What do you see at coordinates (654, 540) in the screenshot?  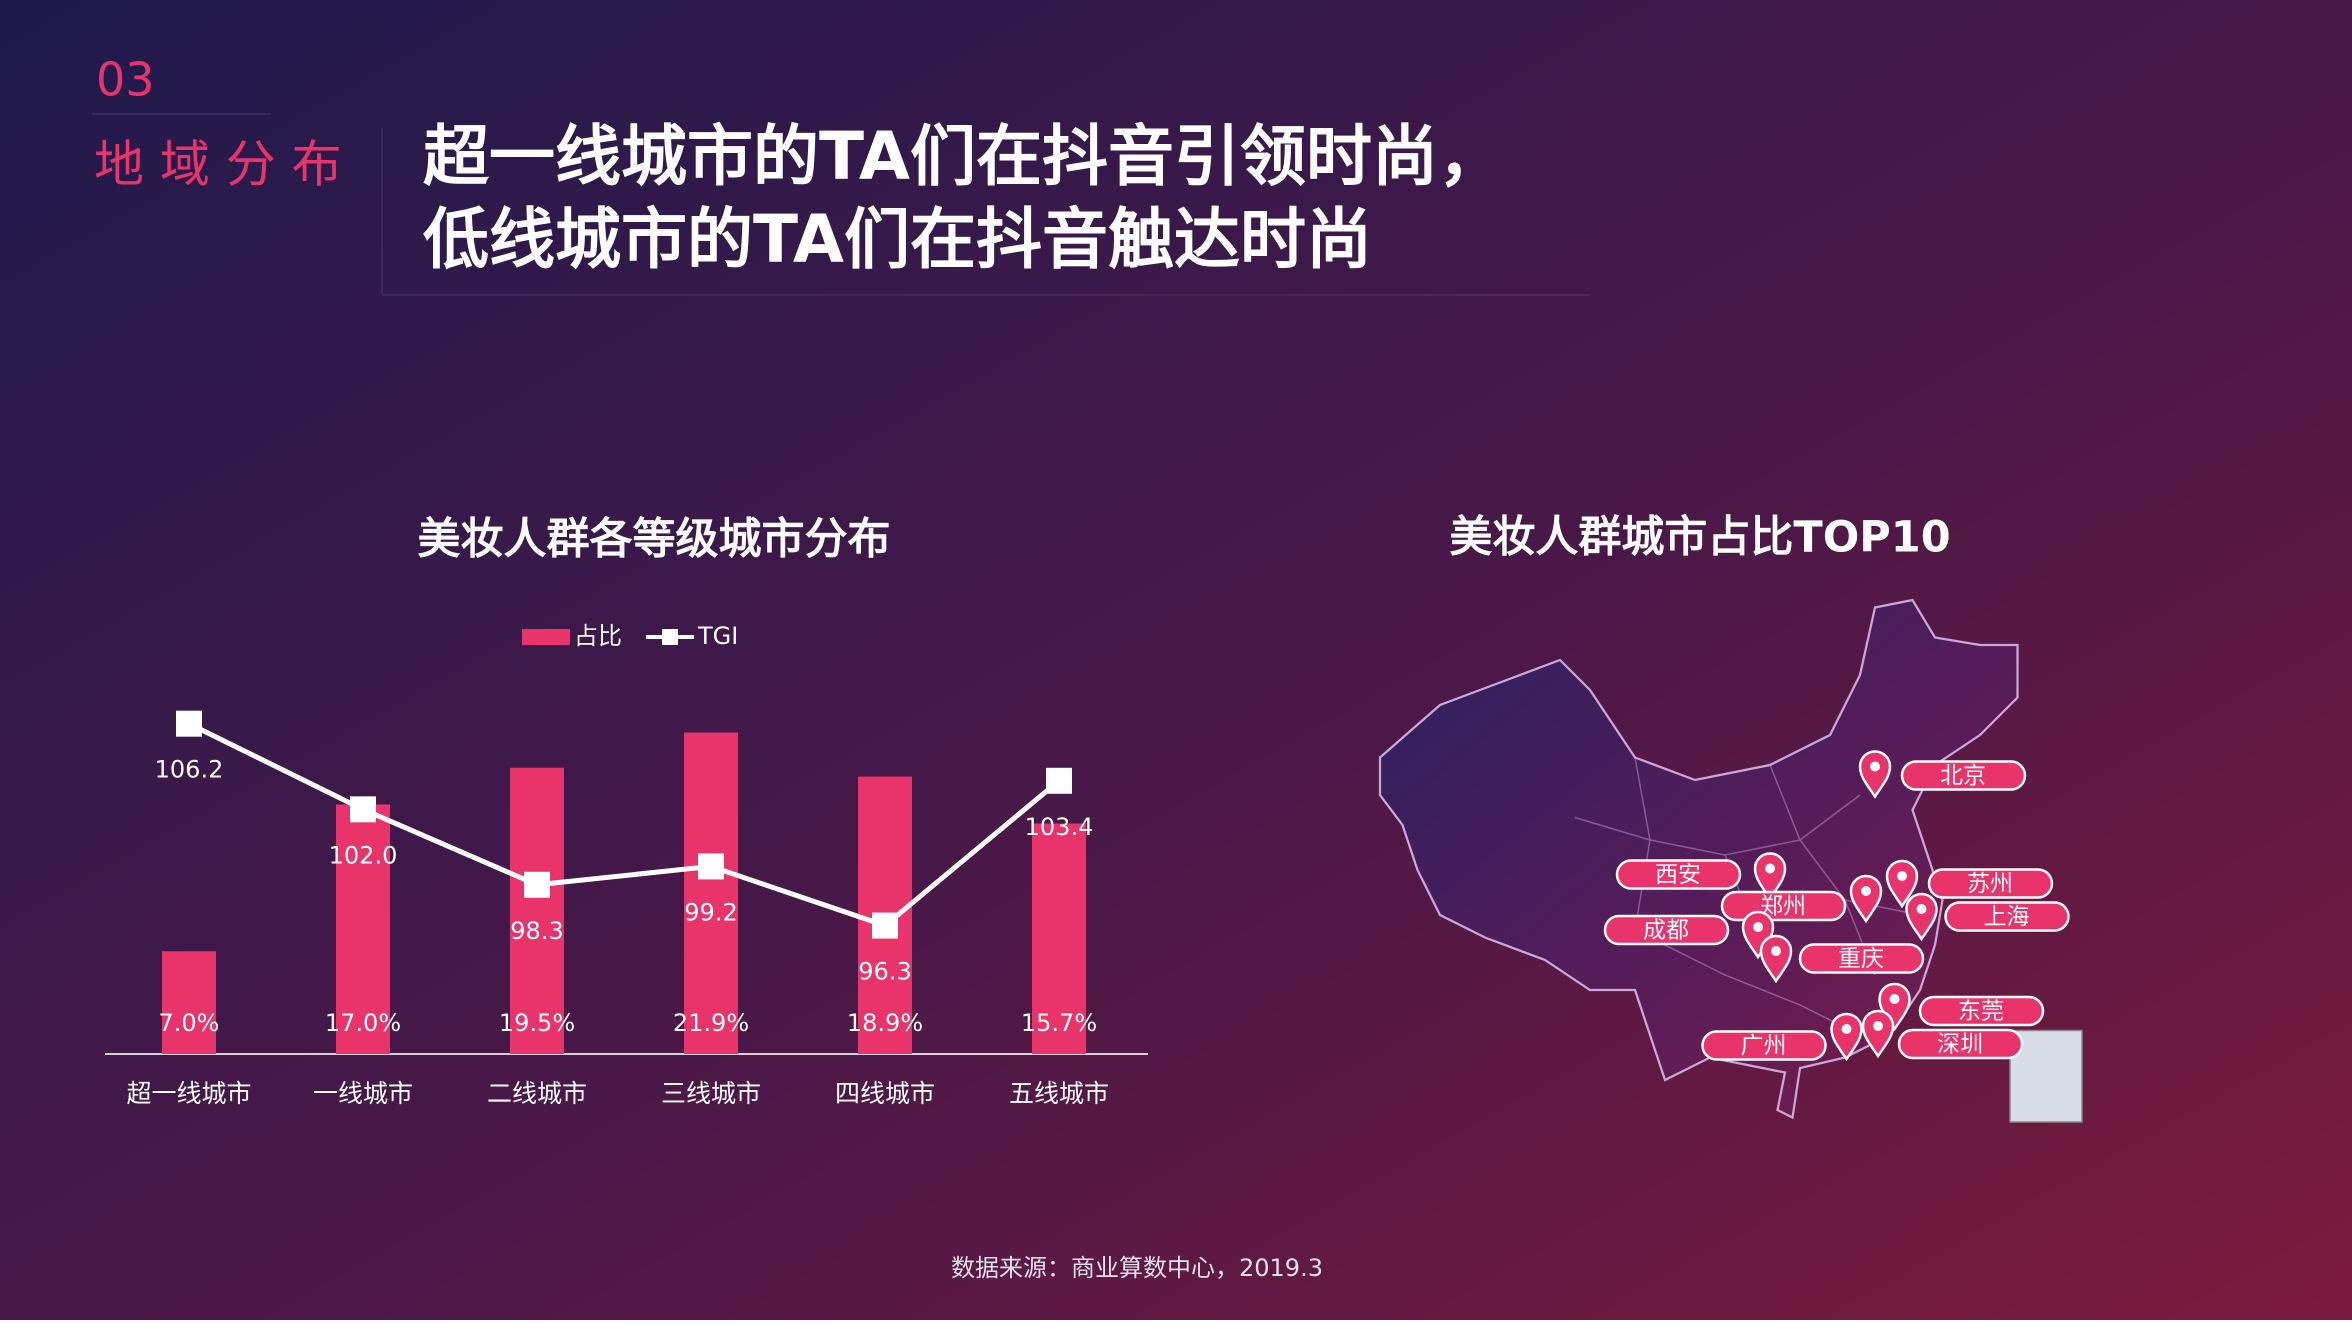 I see `chart-title: 美妆人群各等级城市分布` at bounding box center [654, 540].